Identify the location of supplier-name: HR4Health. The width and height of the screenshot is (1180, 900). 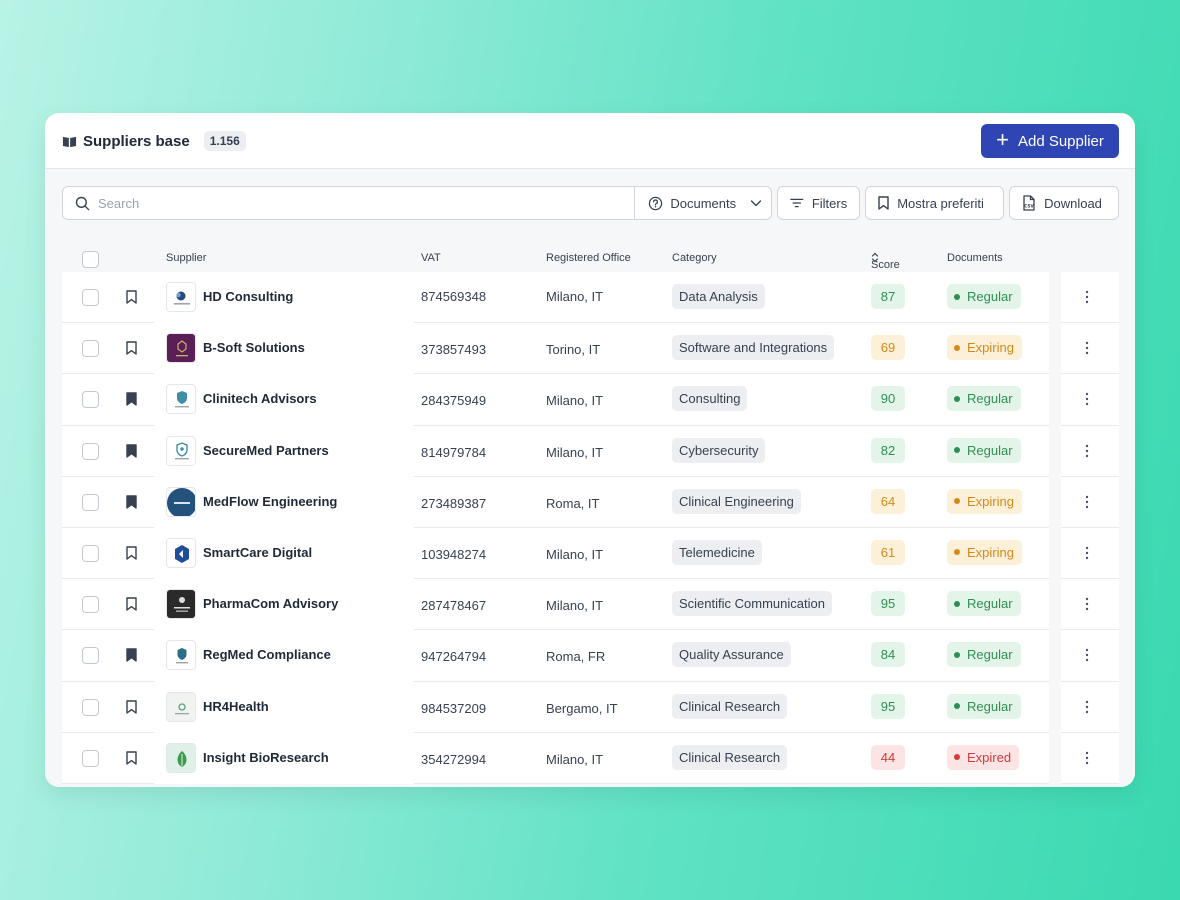
(236, 706).